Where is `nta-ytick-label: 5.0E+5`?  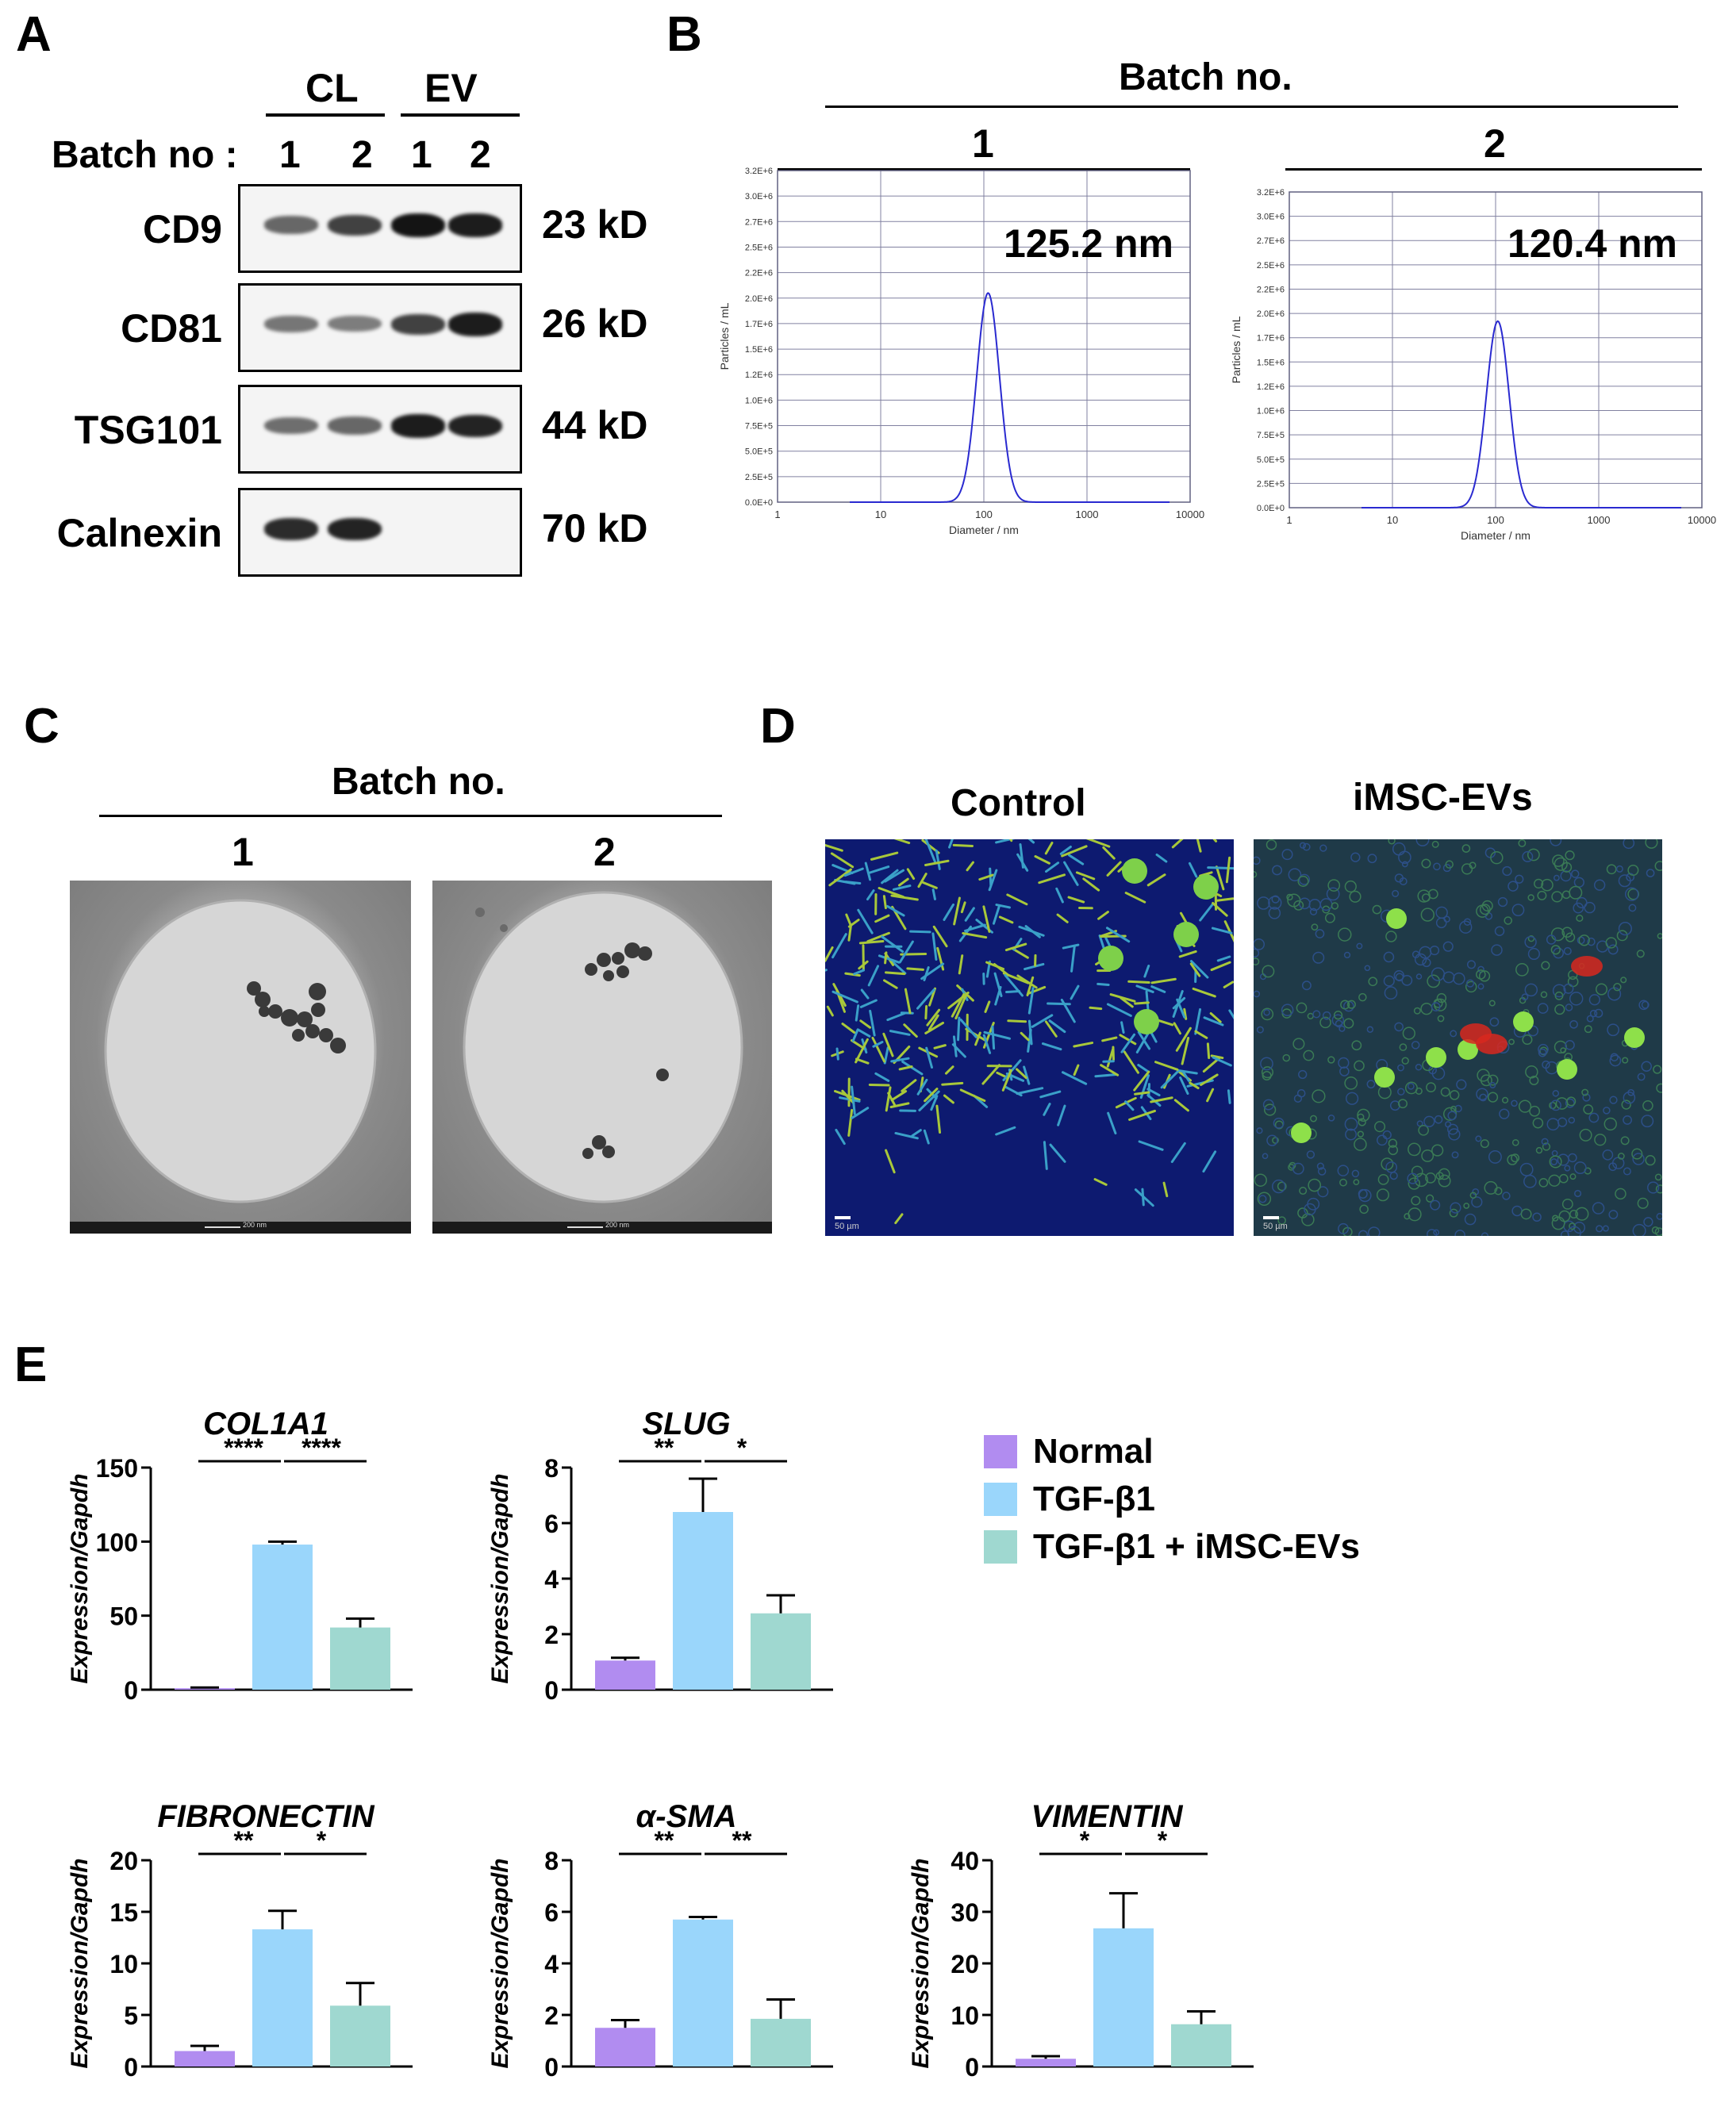
nta-ytick-label: 5.0E+5 is located at coordinates (759, 452).